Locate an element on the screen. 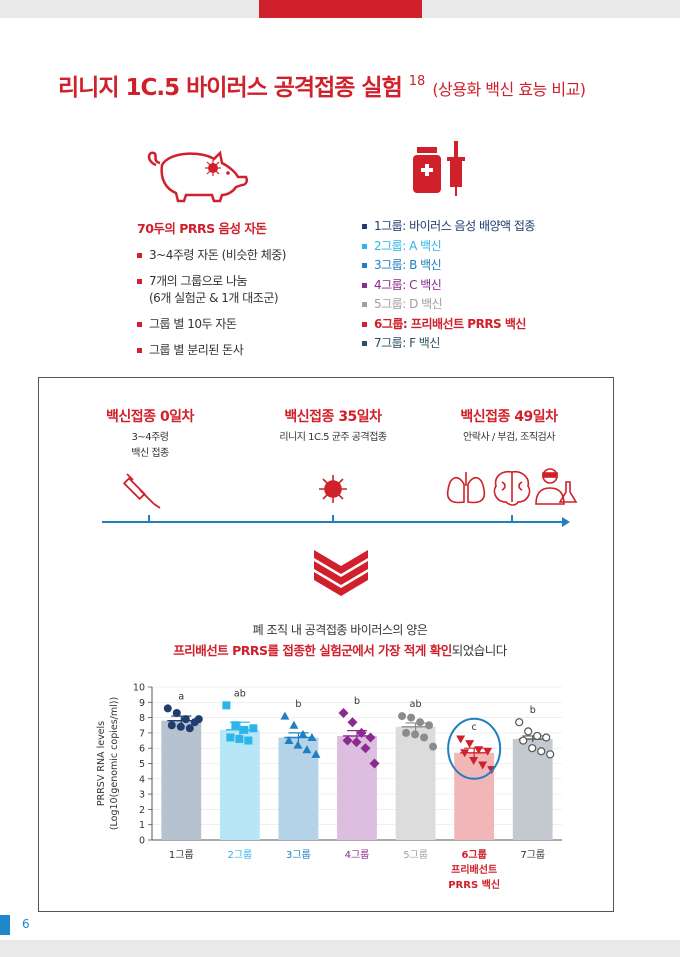 This screenshot has width=680, height=957. timeline-day0-note: 3~4주령 백신 접종 is located at coordinates (150, 445).